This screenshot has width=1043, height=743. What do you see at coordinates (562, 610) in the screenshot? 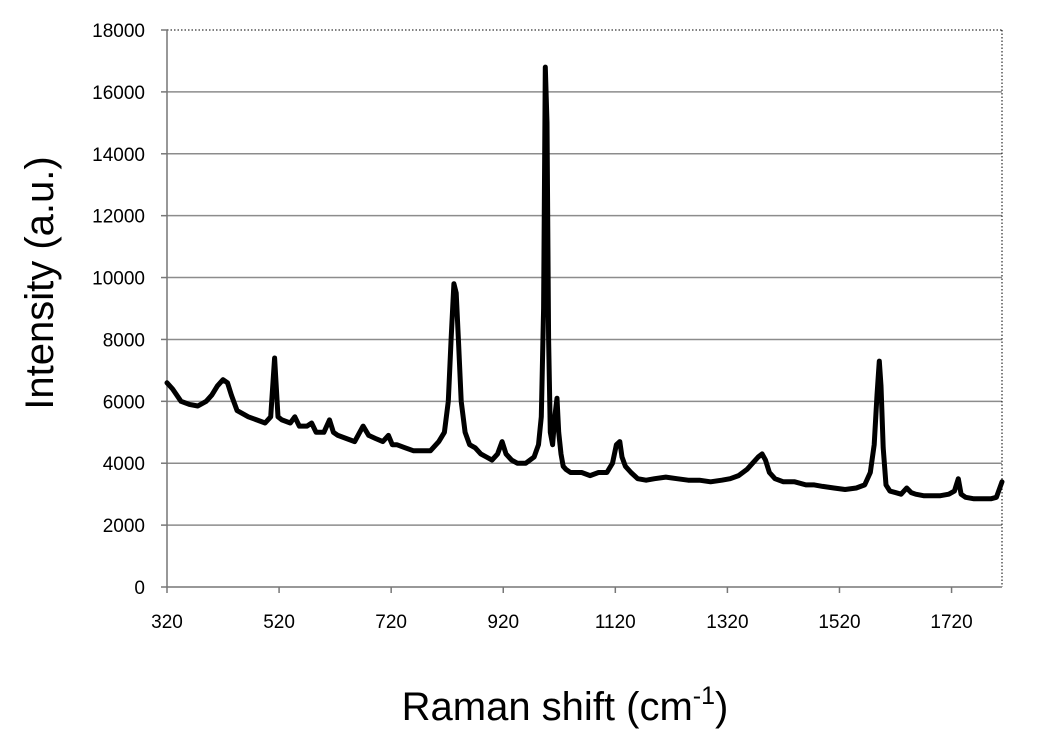
I see `x-axis-ticks: 320 520 720 920 1120 1320 1520 1720` at bounding box center [562, 610].